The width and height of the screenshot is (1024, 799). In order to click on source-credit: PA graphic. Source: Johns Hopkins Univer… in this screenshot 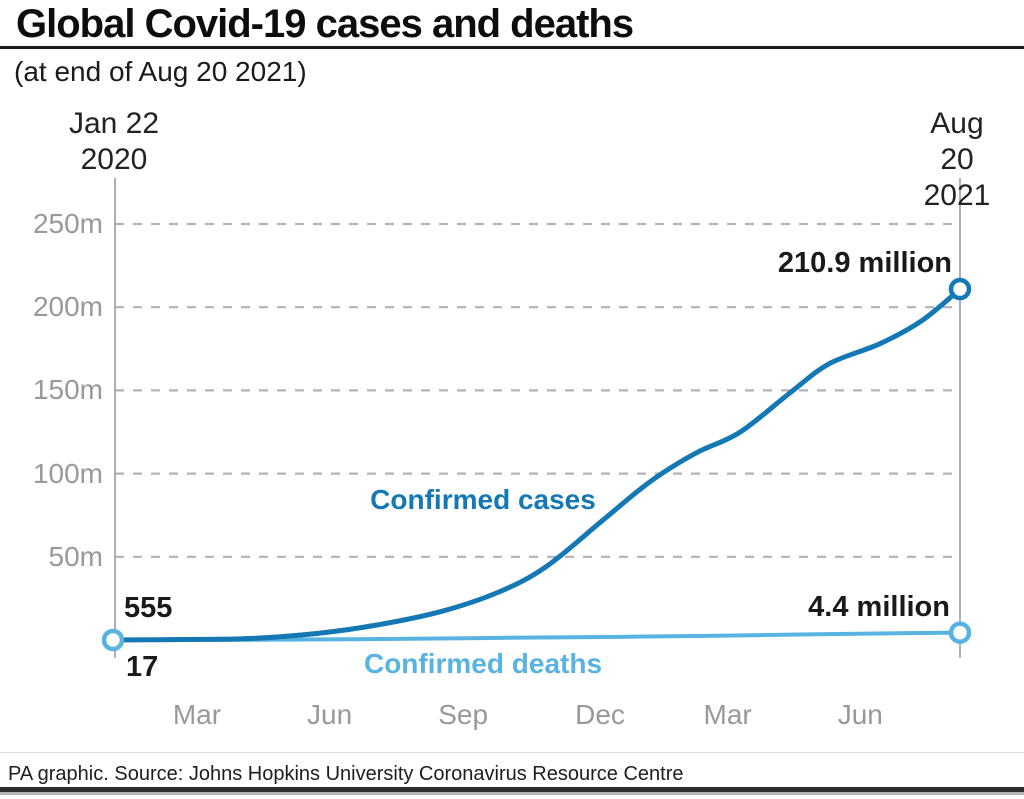, I will do `click(346, 774)`.